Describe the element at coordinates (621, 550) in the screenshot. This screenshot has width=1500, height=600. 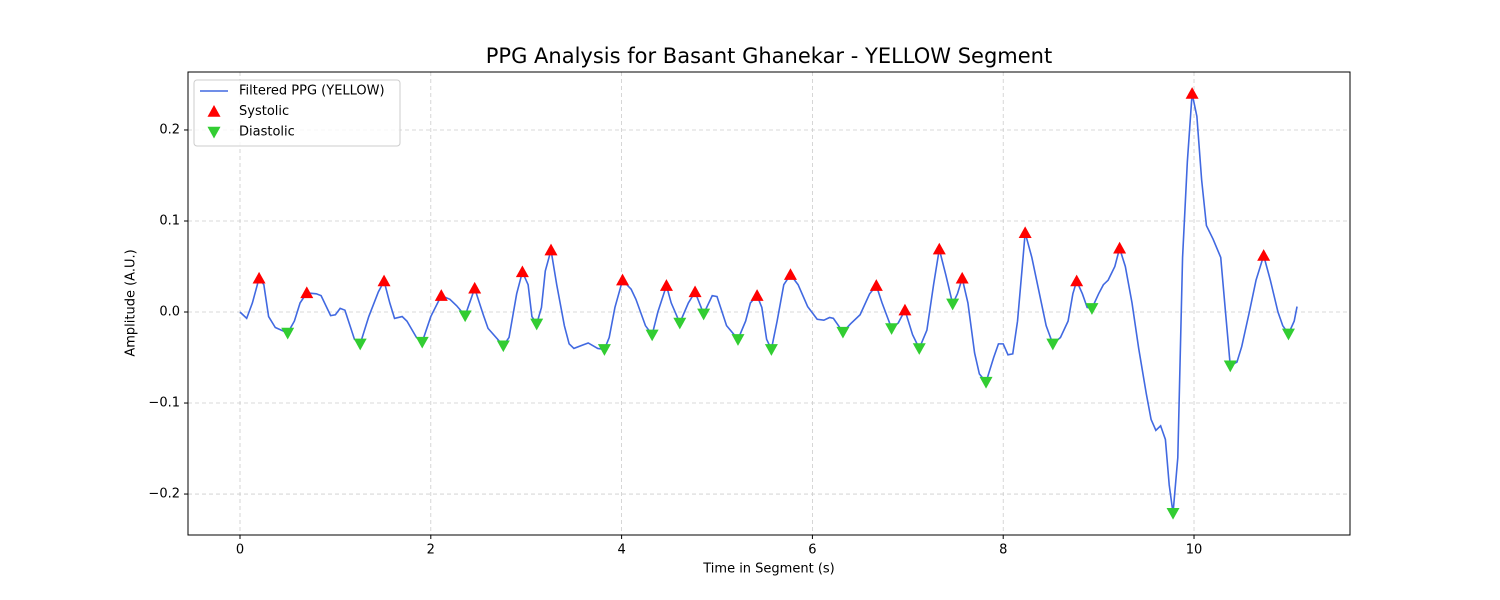
I see `x-tick-label: 4` at that location.